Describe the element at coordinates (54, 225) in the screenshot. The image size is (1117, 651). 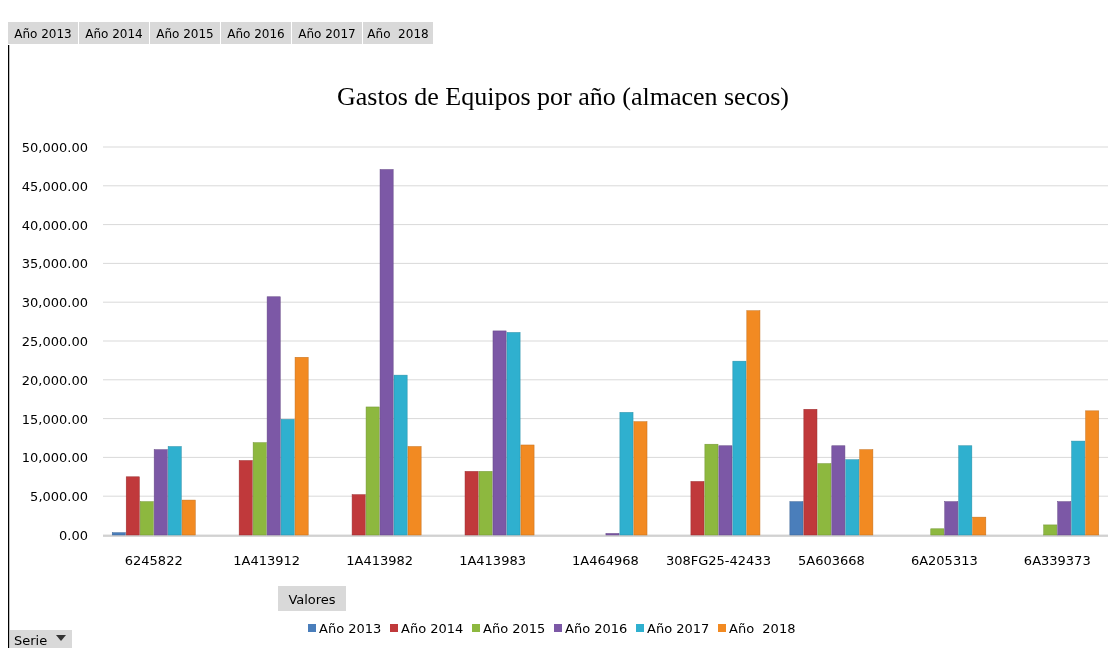
I see `y-tick-label: 40,000.00` at that location.